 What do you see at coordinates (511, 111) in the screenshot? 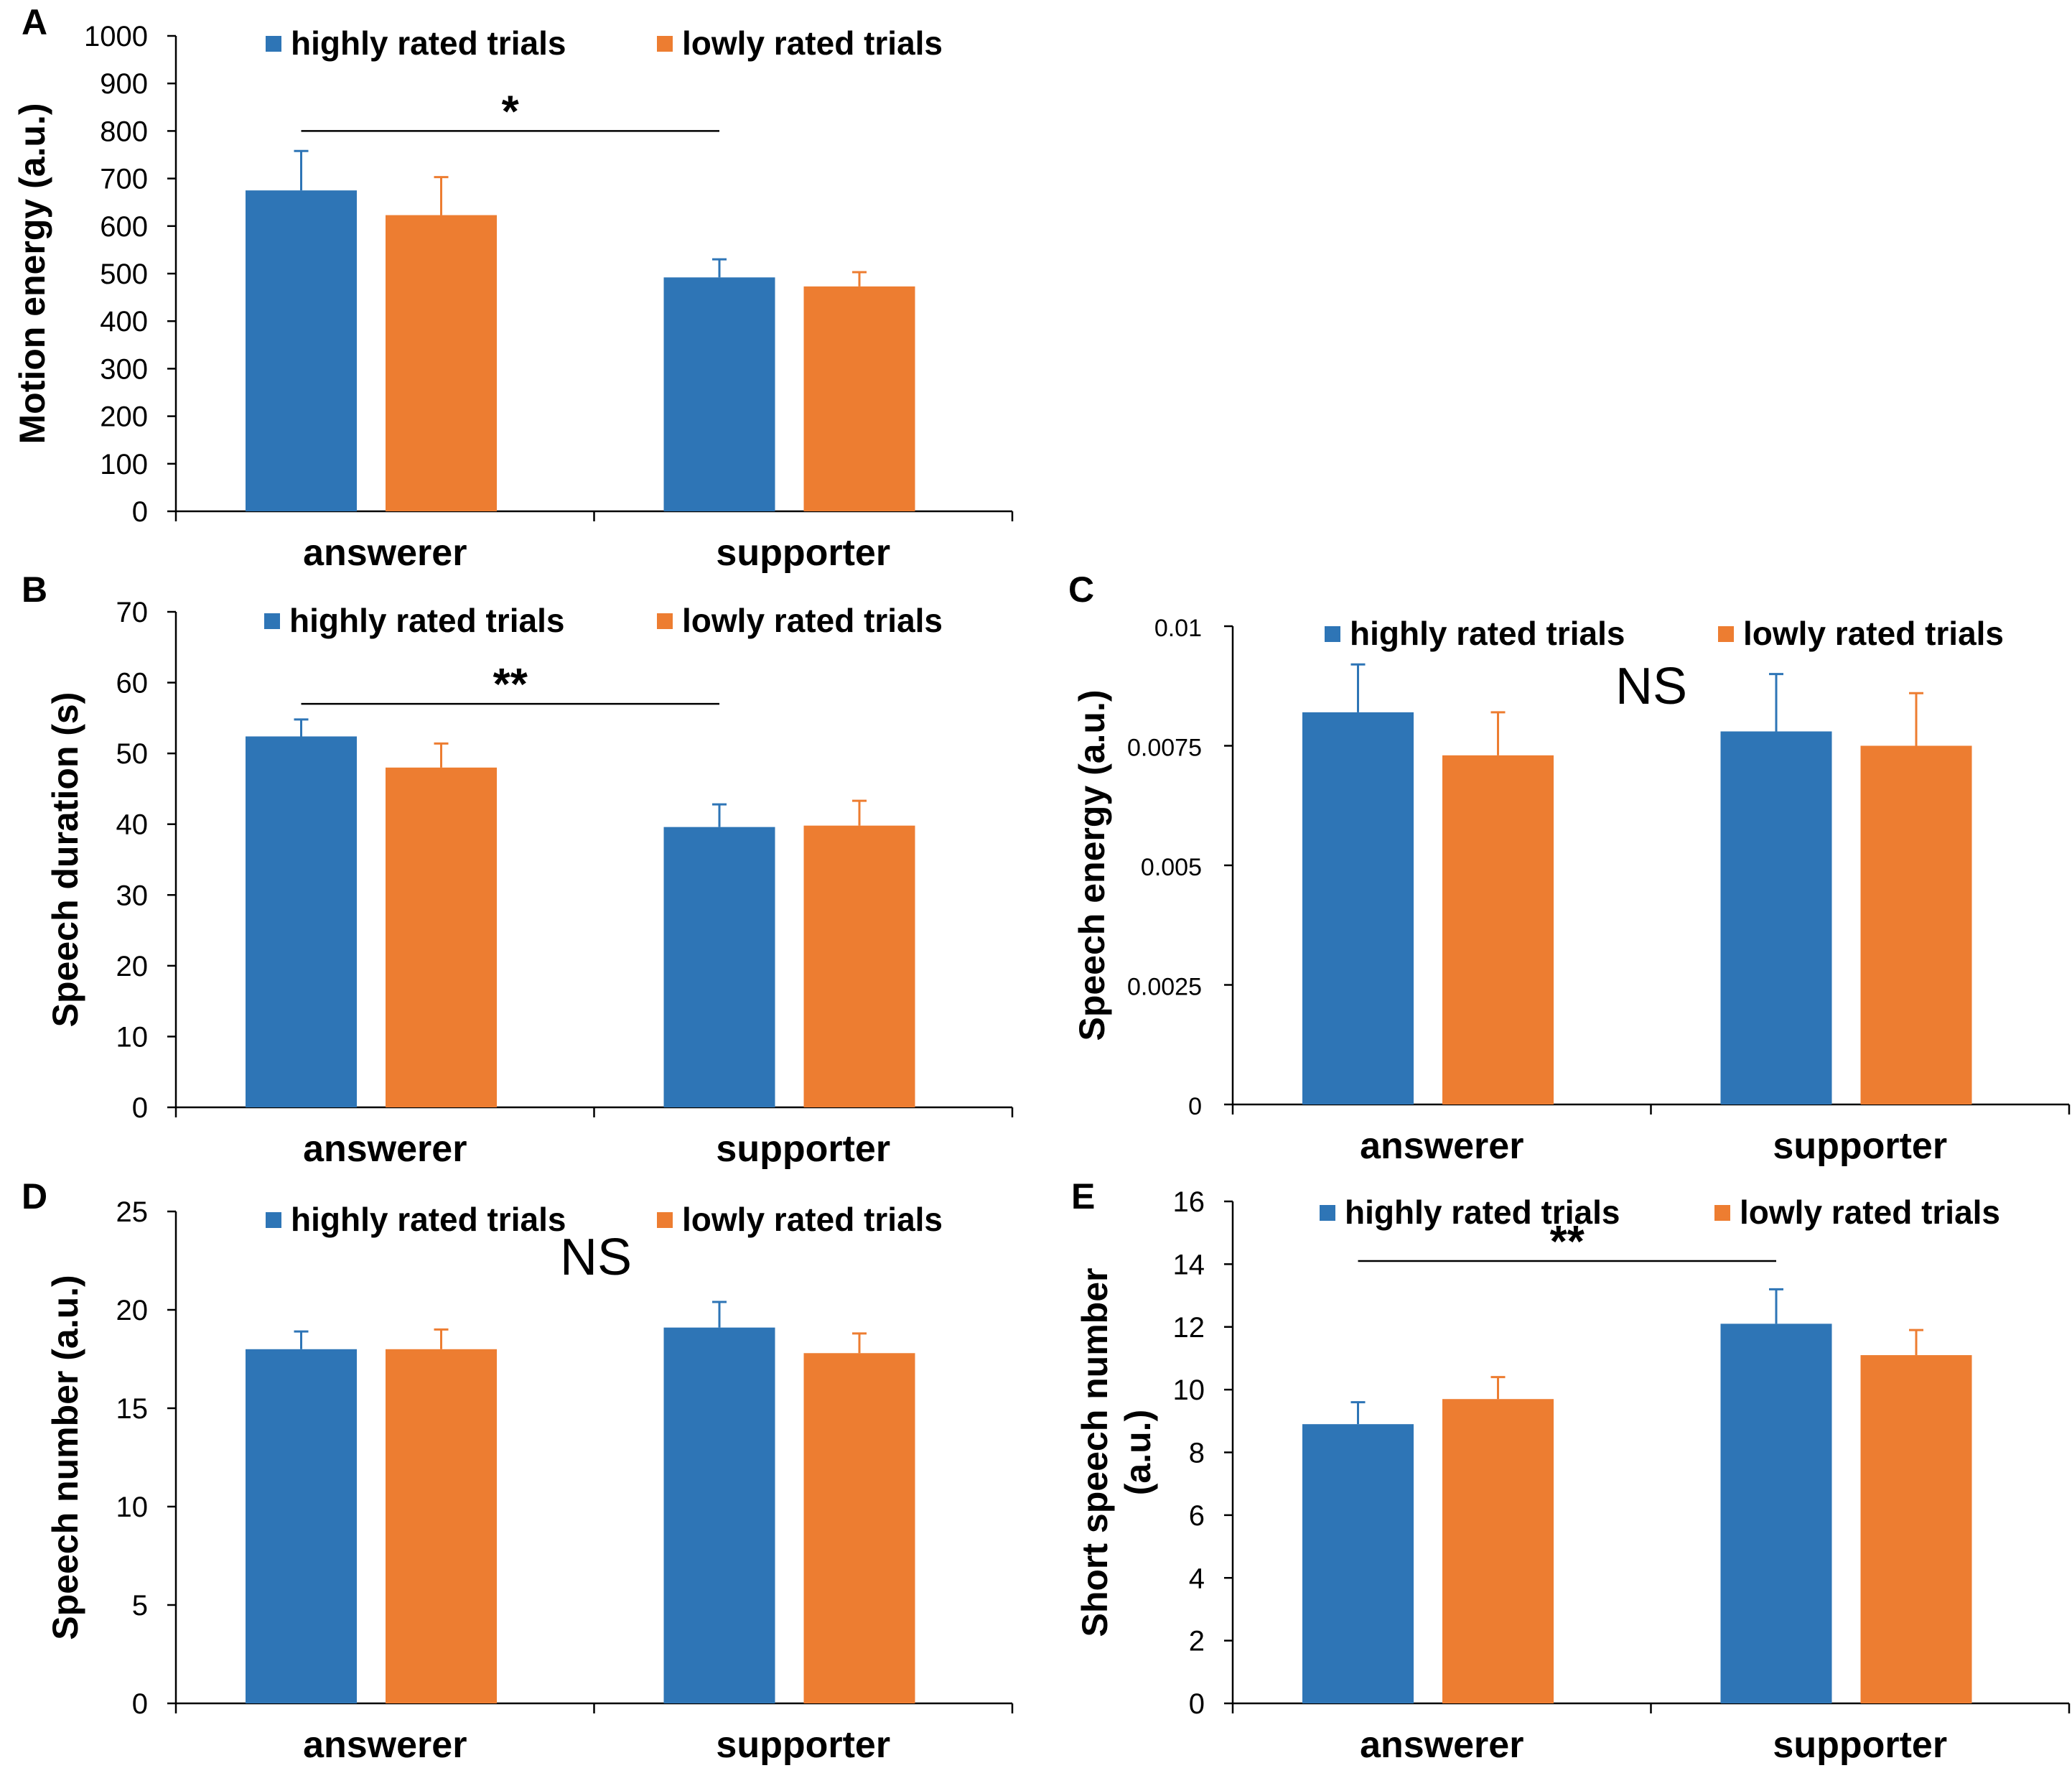
I see `significance-marker: *` at bounding box center [511, 111].